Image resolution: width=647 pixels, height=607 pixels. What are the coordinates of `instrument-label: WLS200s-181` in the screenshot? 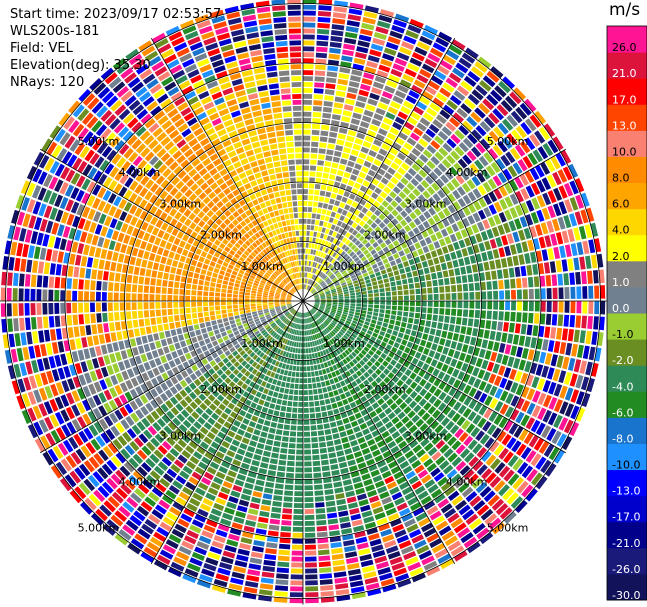 It's located at (55, 31).